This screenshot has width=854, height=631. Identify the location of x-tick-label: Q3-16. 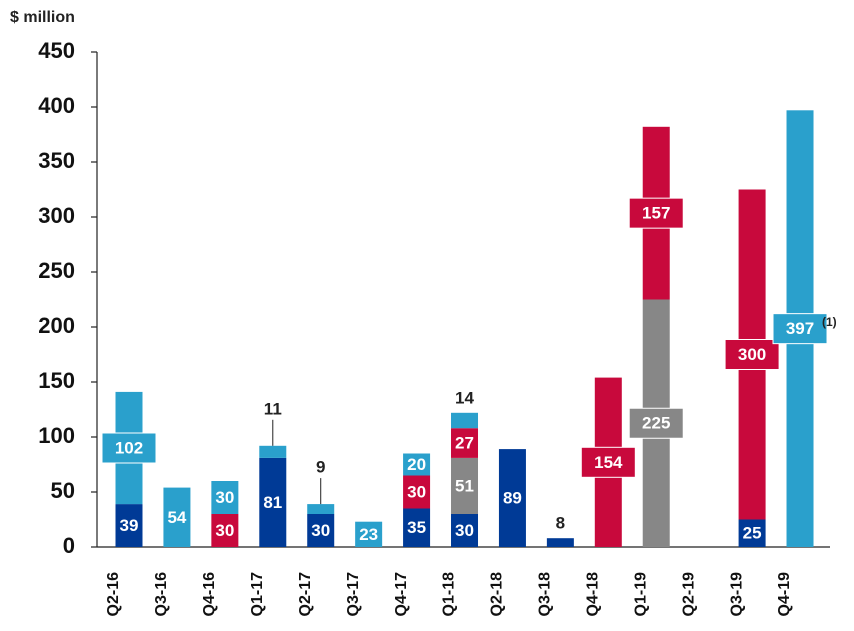
(161, 594).